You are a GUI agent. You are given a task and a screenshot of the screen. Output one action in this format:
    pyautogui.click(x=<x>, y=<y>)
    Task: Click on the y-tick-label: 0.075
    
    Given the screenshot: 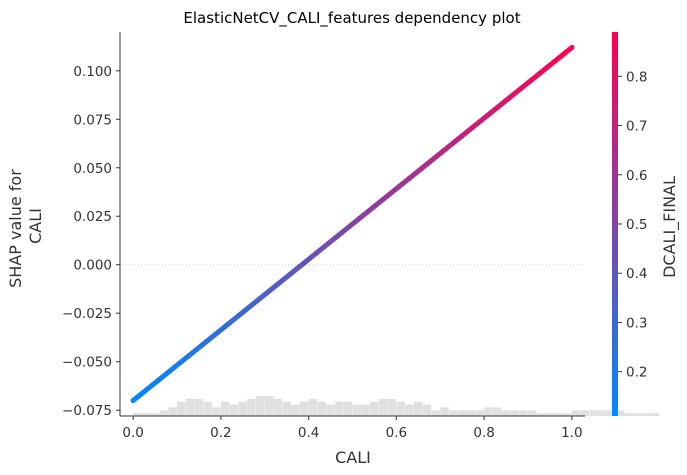 What is the action you would take?
    pyautogui.click(x=92, y=120)
    